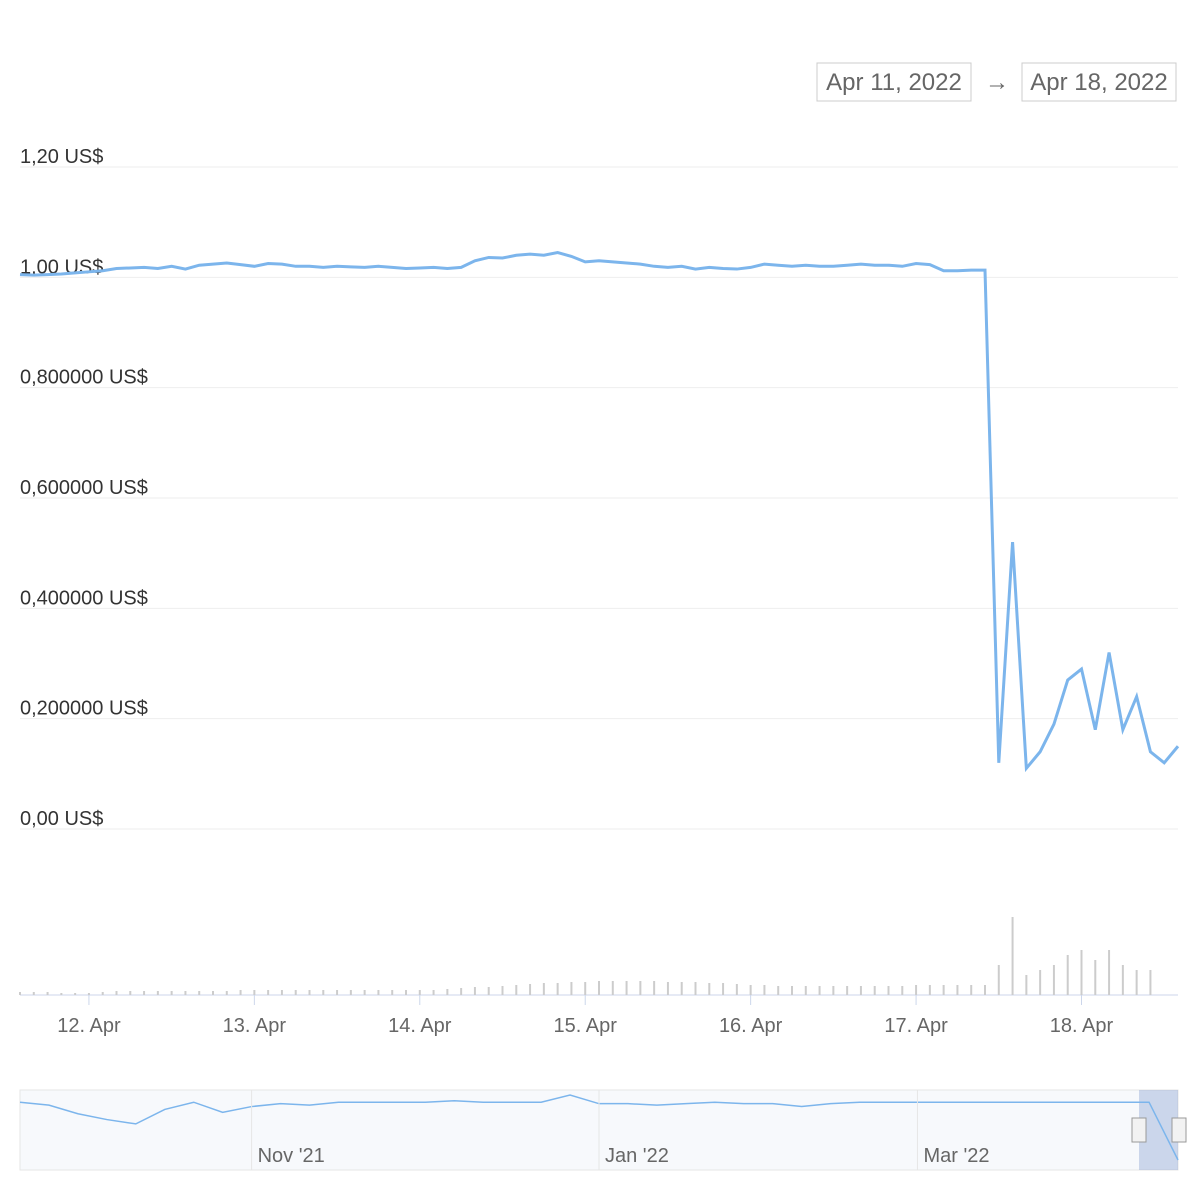 This screenshot has height=1200, width=1200. I want to click on x-tick-label: 13. Apr, so click(255, 1026).